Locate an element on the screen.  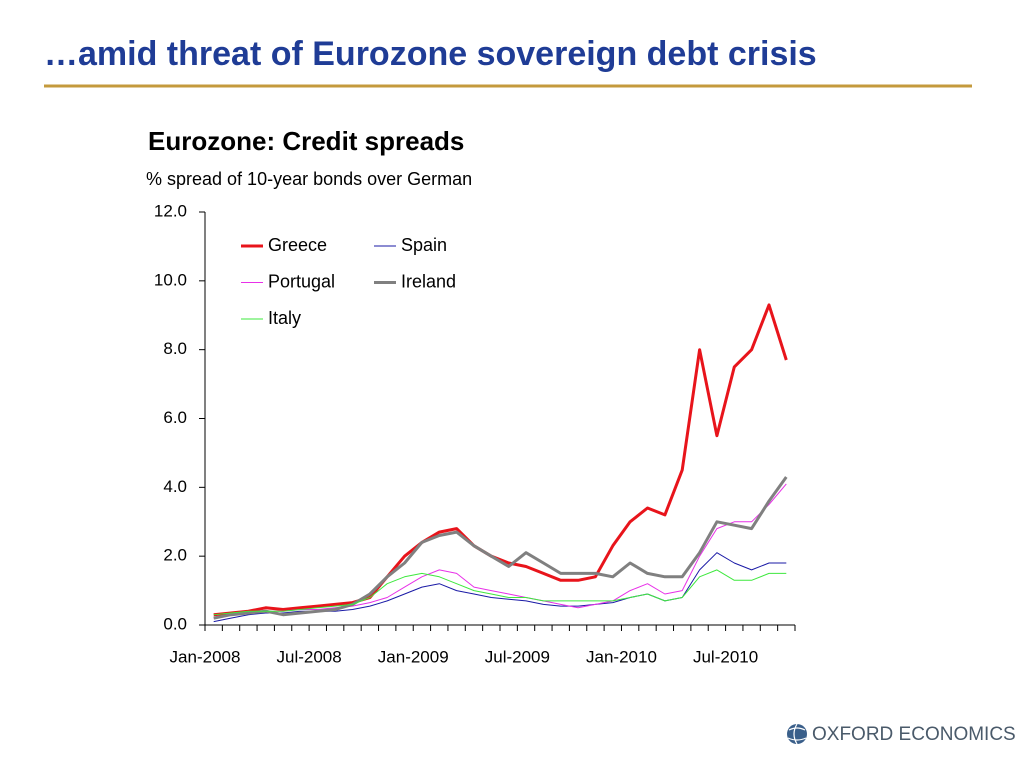
legend-label: Spain is located at coordinates (424, 245).